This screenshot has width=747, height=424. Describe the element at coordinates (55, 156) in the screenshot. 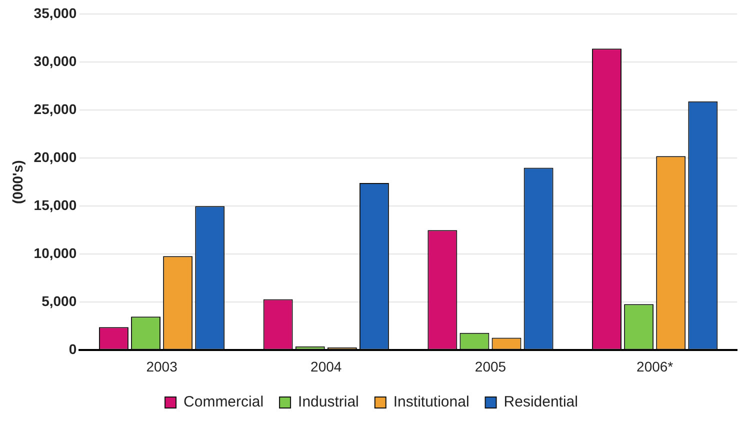

I see `y-tick-label: 20,000` at that location.